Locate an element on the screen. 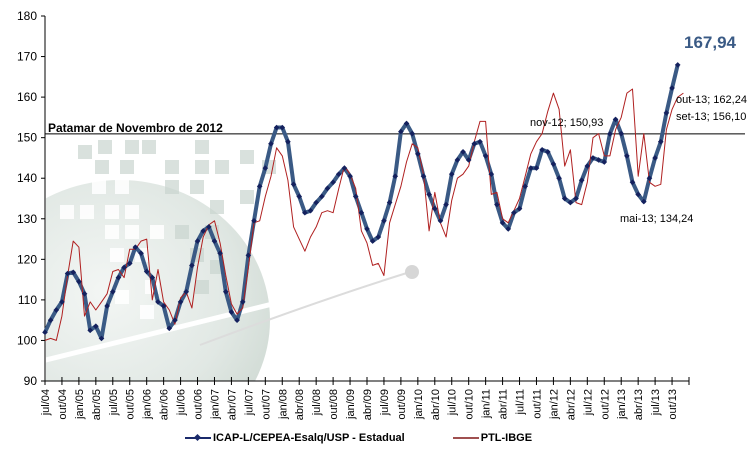  annotation-set-13: set-13; 156,10 is located at coordinates (711, 117).